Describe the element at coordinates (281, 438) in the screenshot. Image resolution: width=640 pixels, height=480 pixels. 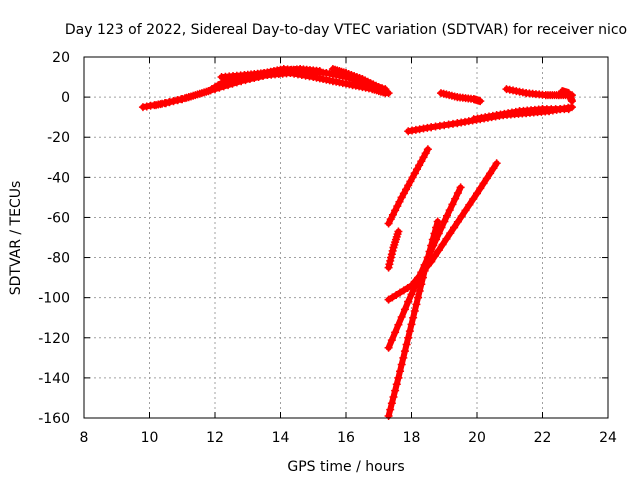
I see `x-tick-label: 14` at that location.